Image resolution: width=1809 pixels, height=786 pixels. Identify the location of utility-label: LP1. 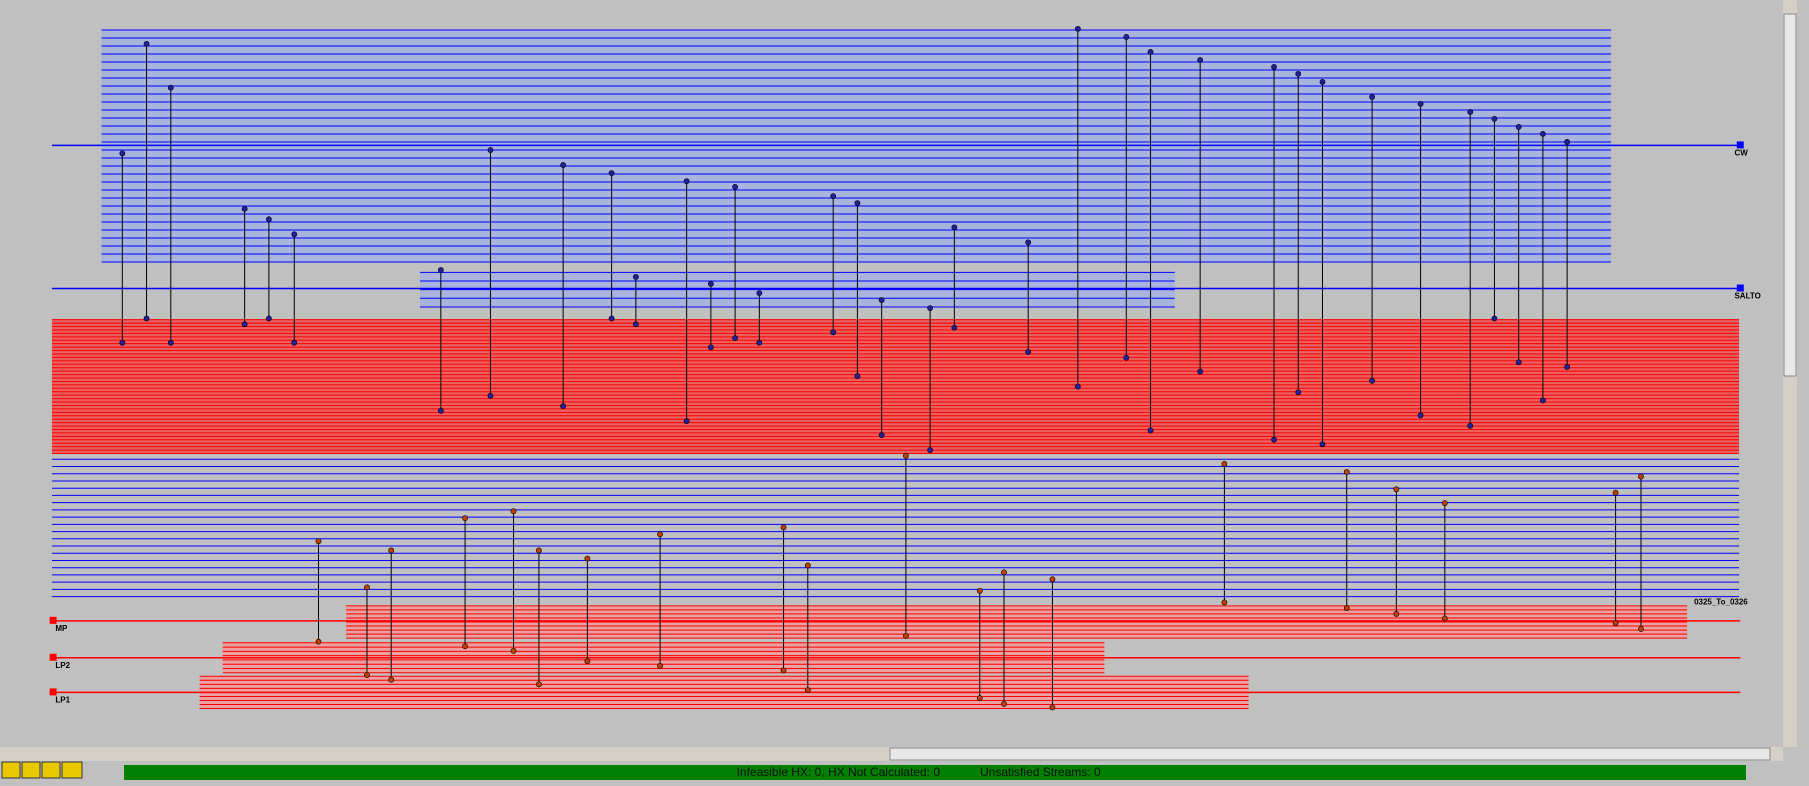
(62, 700).